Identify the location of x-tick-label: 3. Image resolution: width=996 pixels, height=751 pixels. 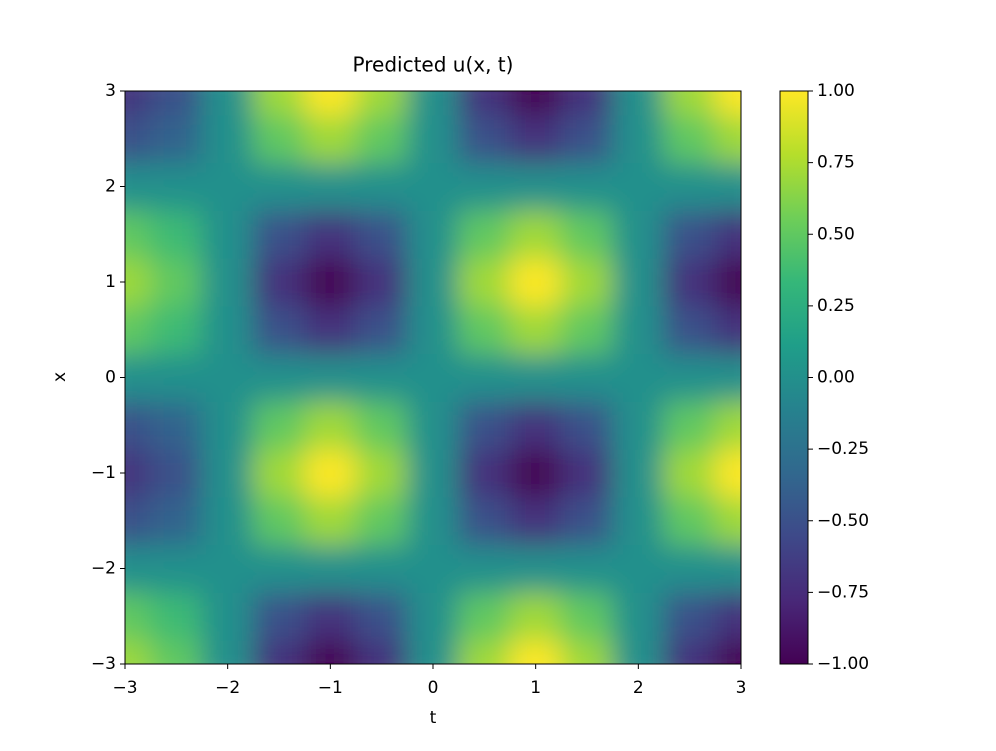
(741, 688).